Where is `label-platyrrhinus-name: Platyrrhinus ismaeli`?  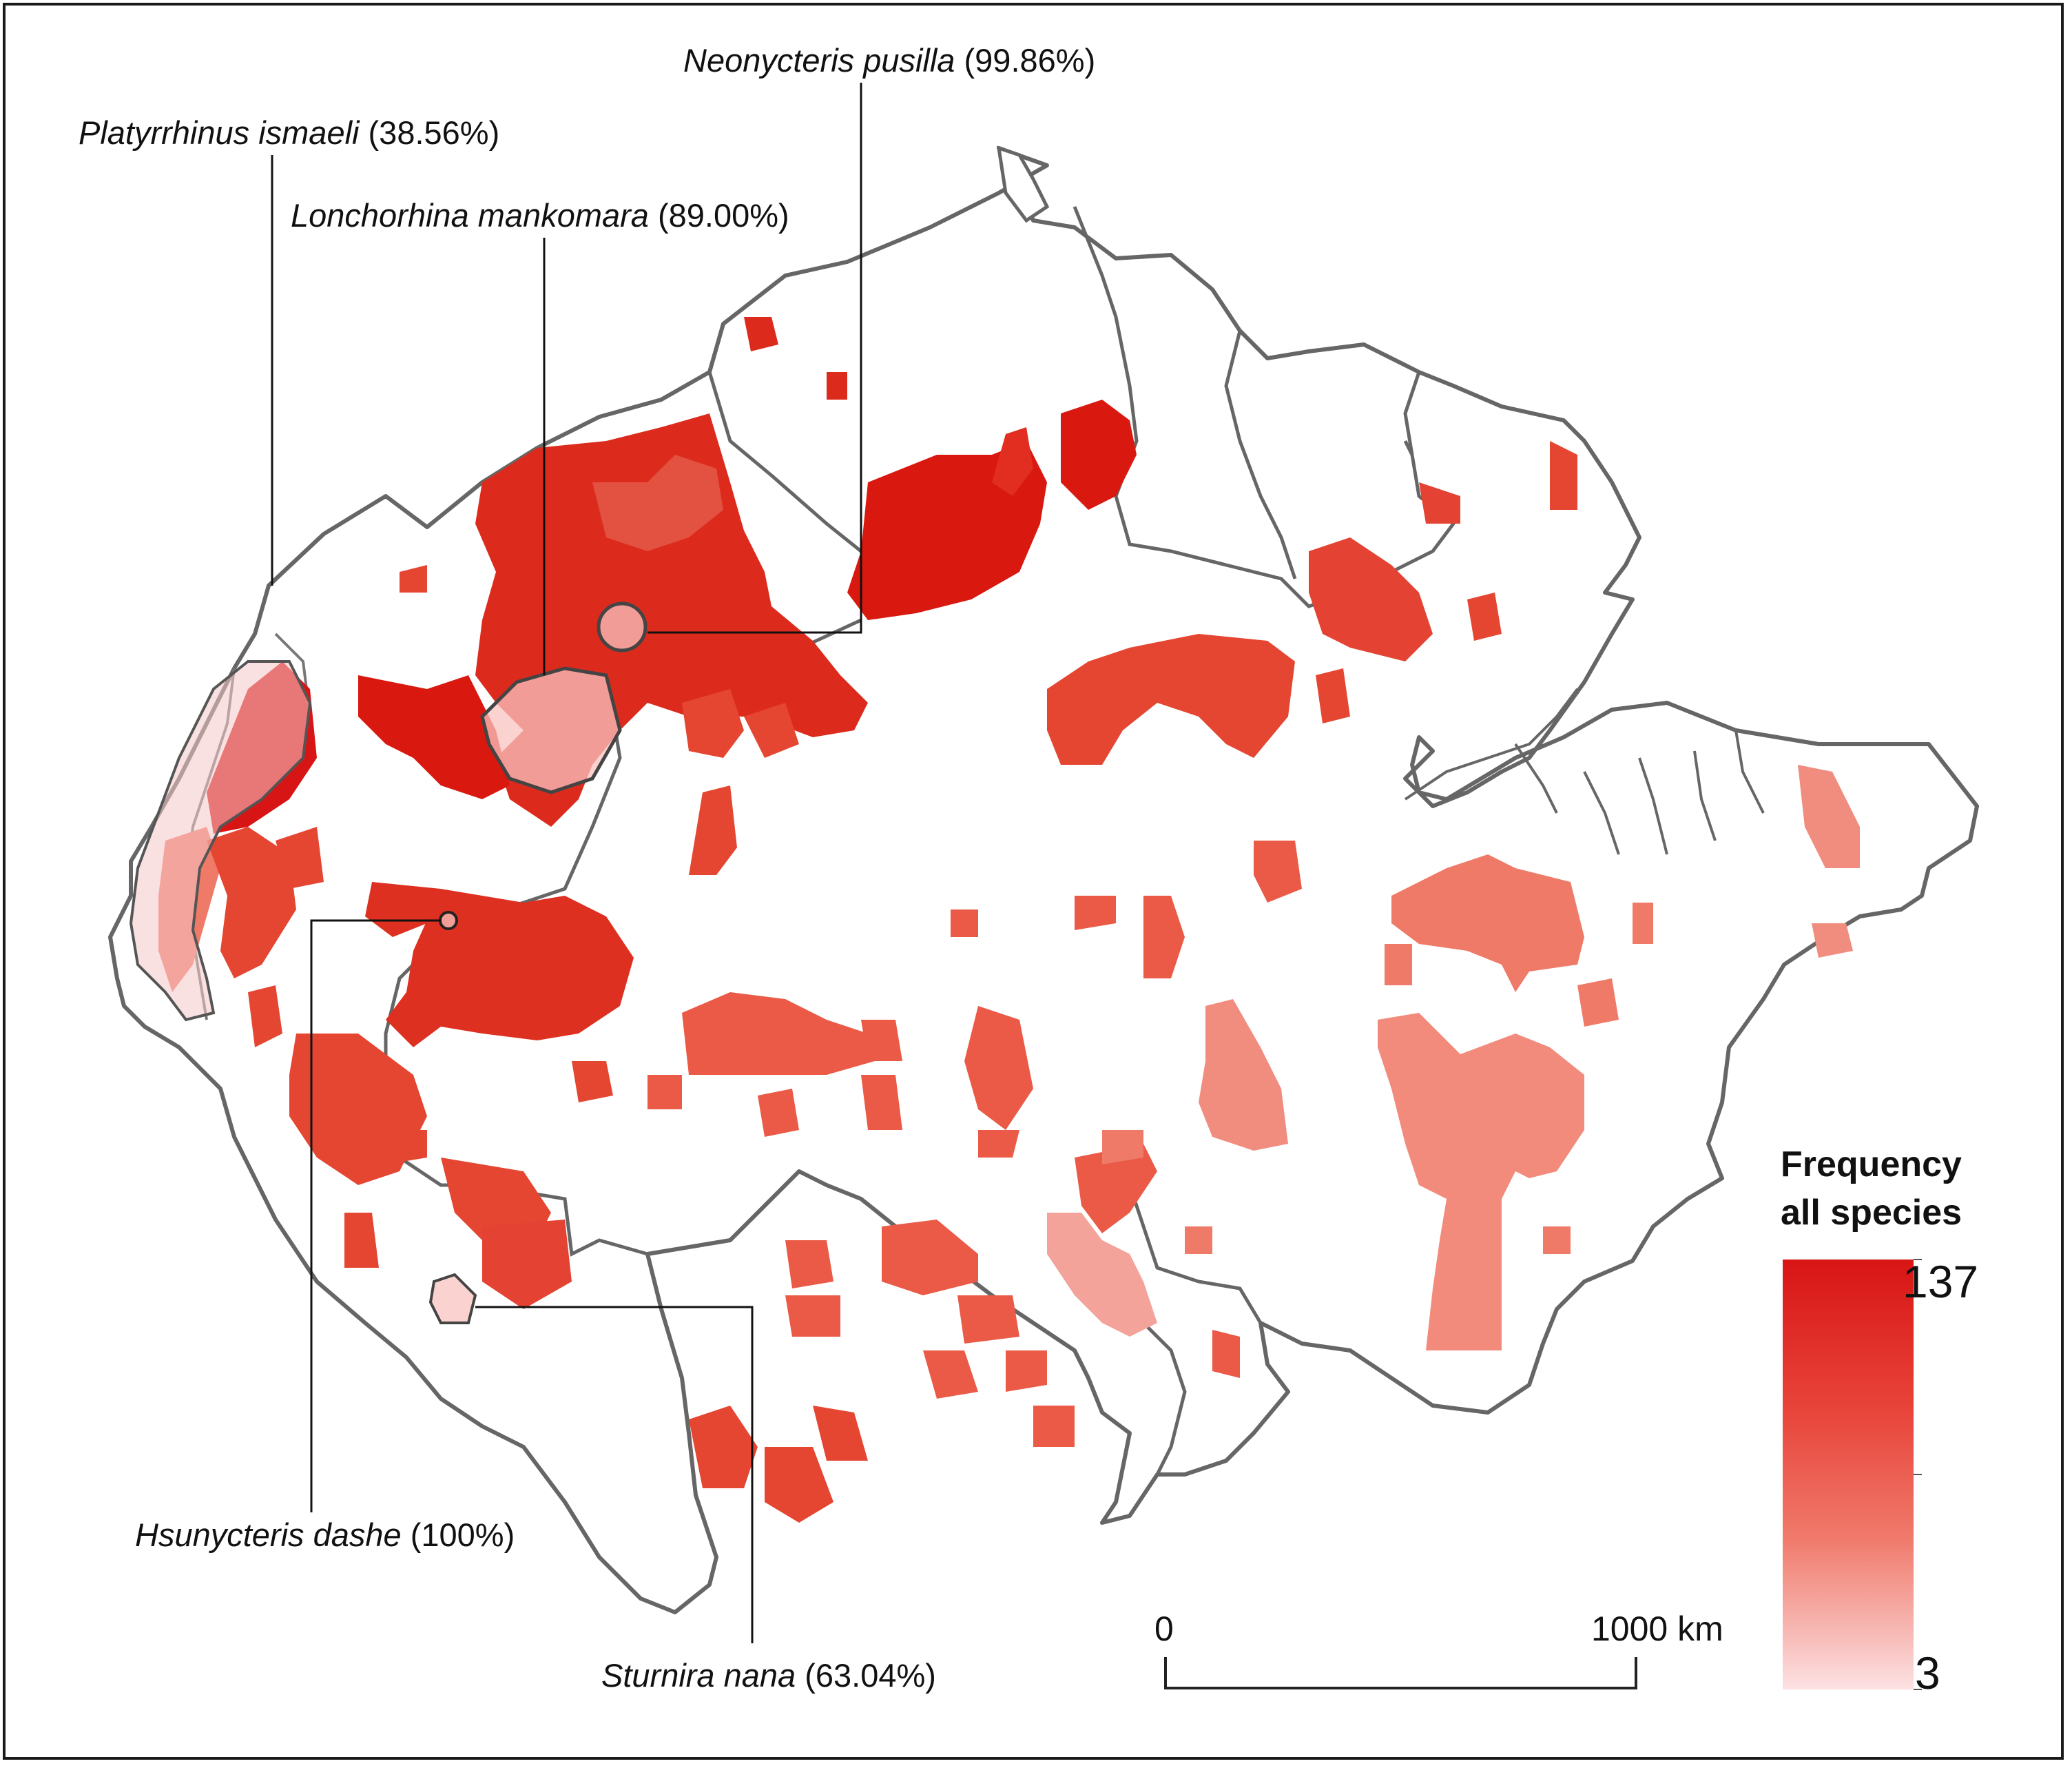
label-platyrrhinus-name: Platyrrhinus ismaeli is located at coordinates (219, 132).